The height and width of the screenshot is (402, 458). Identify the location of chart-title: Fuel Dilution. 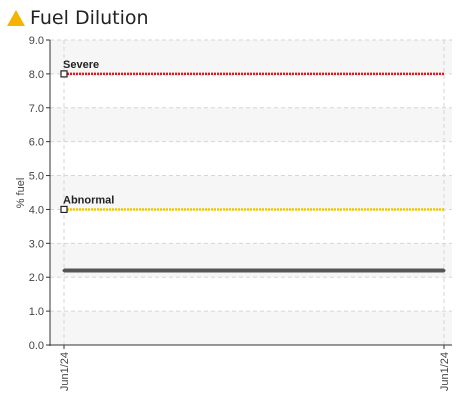
(89, 17).